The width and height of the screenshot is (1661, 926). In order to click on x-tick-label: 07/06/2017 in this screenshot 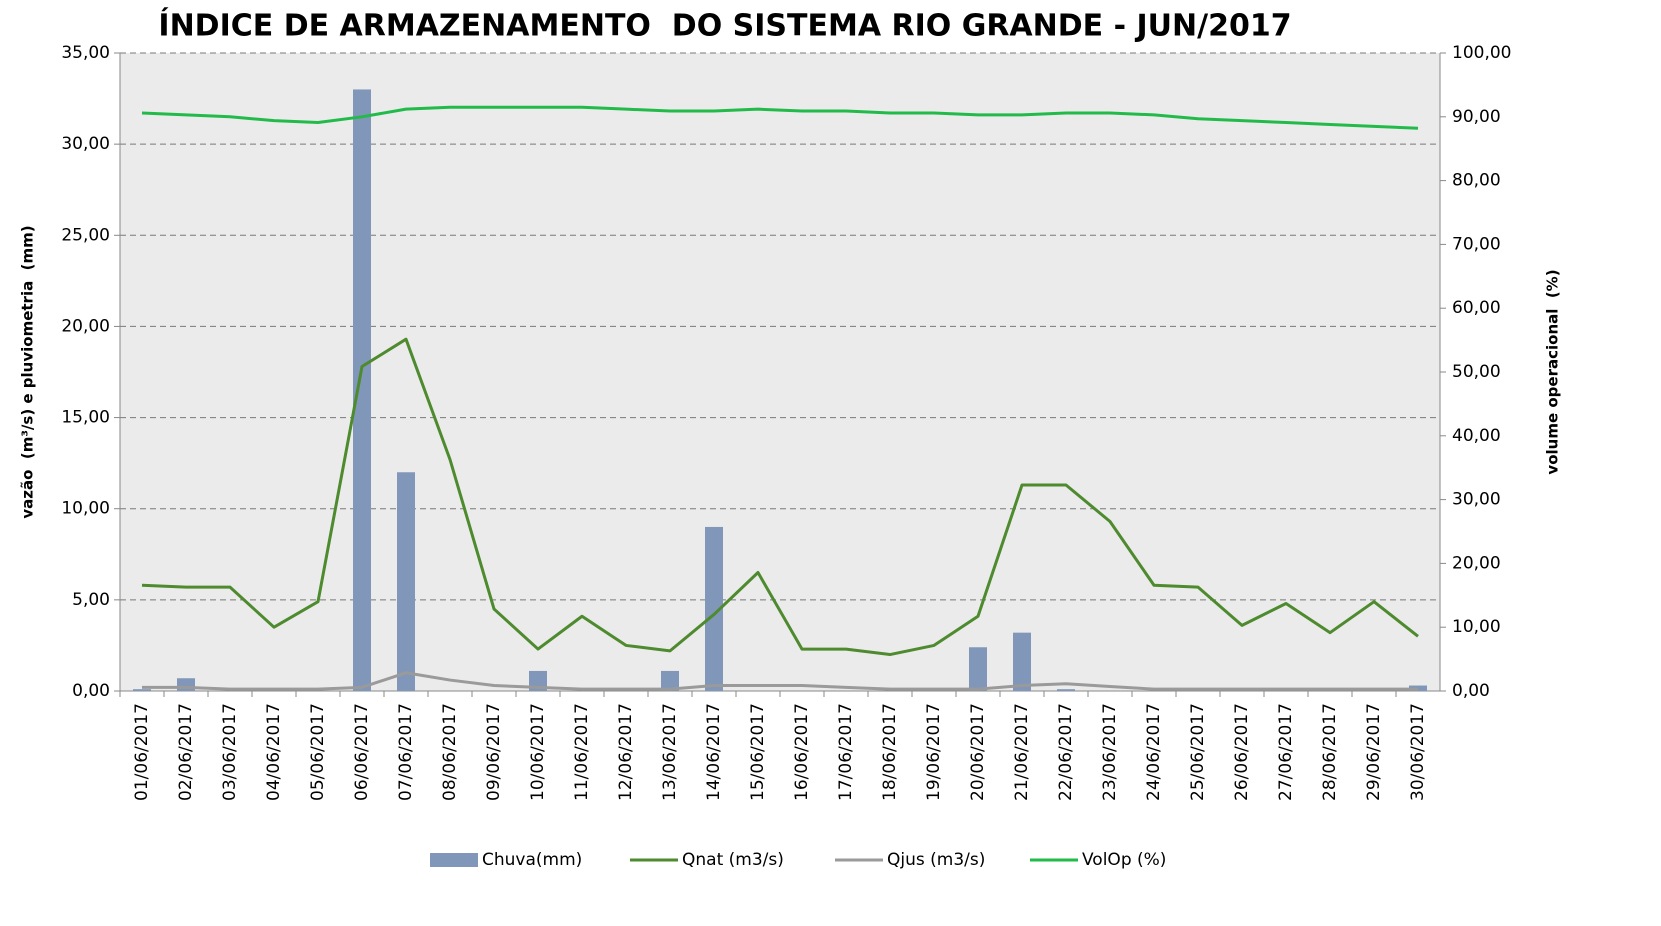, I will do `click(406, 752)`.